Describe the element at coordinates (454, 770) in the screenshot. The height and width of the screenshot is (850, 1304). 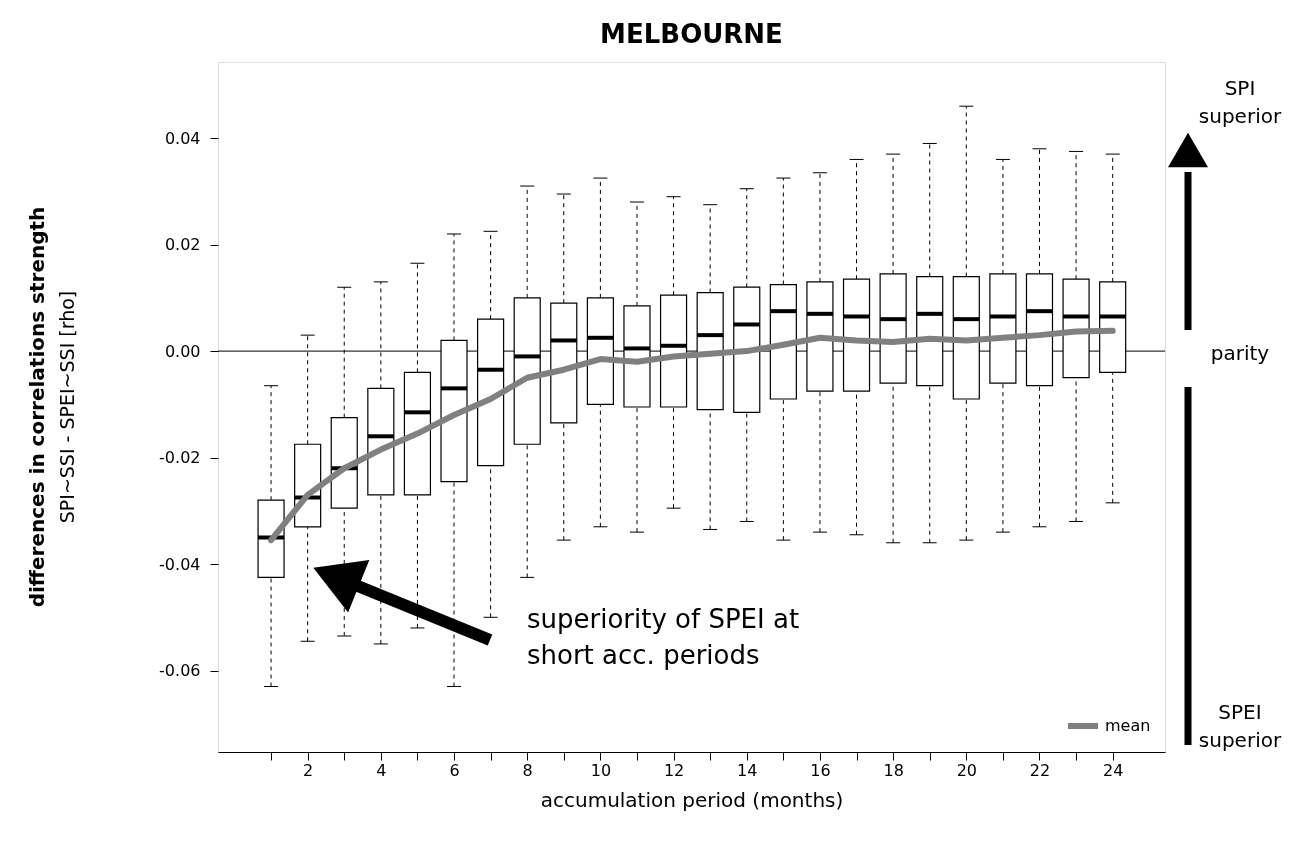
I see `x-tick-label: 6` at that location.